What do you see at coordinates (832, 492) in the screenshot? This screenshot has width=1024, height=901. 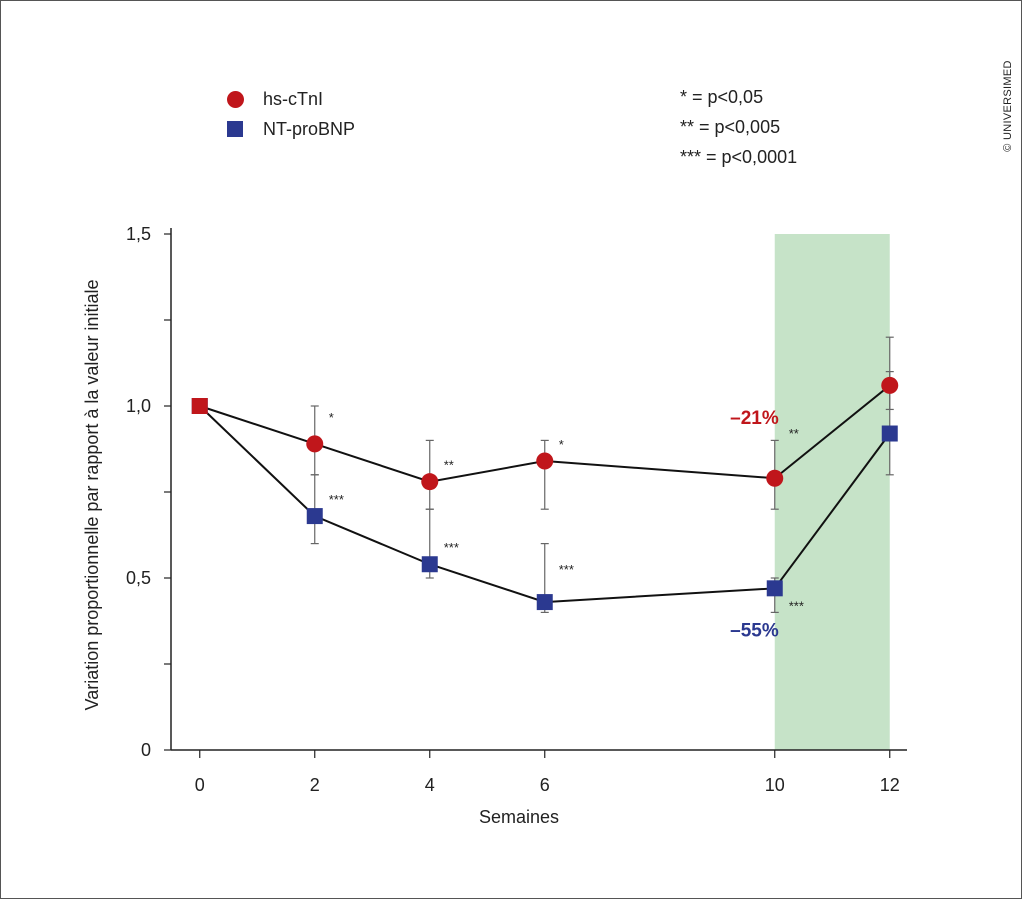 I see `shaded-region` at bounding box center [832, 492].